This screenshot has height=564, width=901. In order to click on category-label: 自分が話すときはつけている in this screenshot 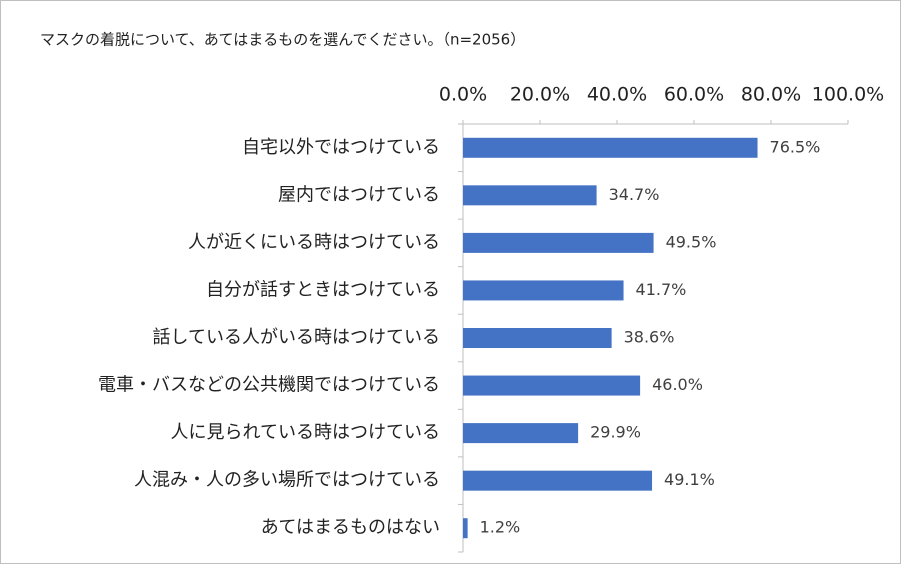, I will do `click(323, 289)`.